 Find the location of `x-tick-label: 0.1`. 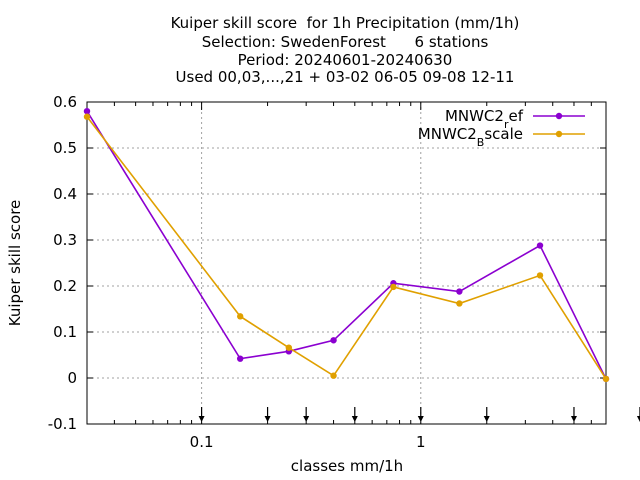

x-tick-label: 0.1 is located at coordinates (202, 442).